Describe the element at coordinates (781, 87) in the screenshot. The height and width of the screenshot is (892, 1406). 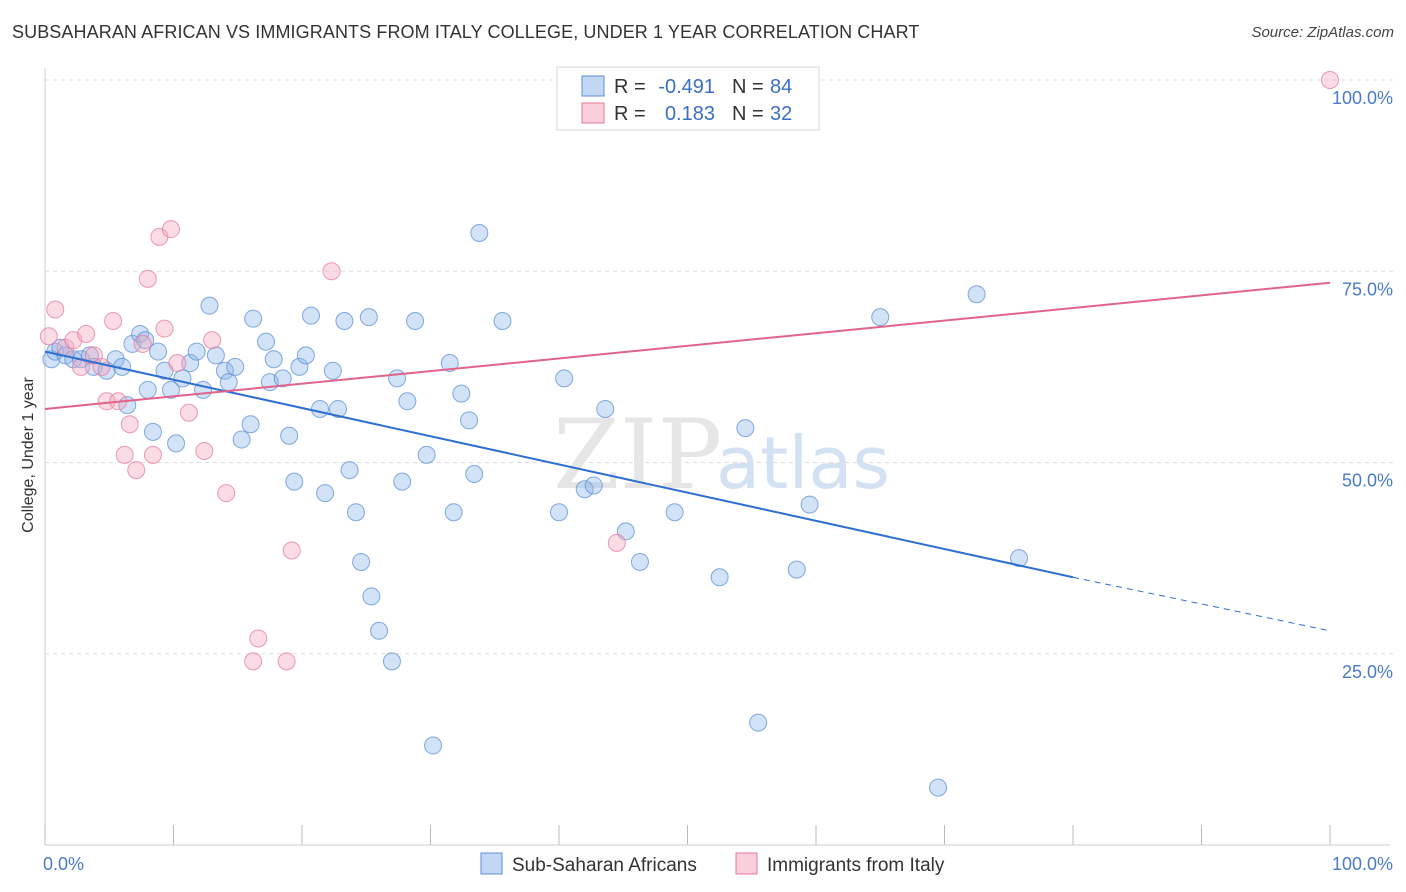
I see `legend-n-value: 84` at that location.